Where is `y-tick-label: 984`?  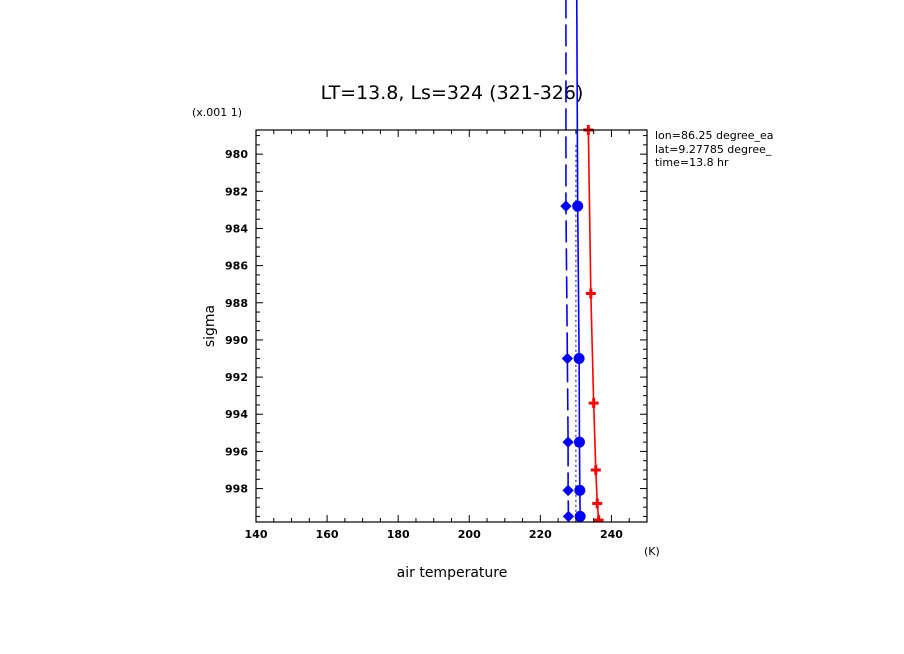
y-tick-label: 984 is located at coordinates (236, 228).